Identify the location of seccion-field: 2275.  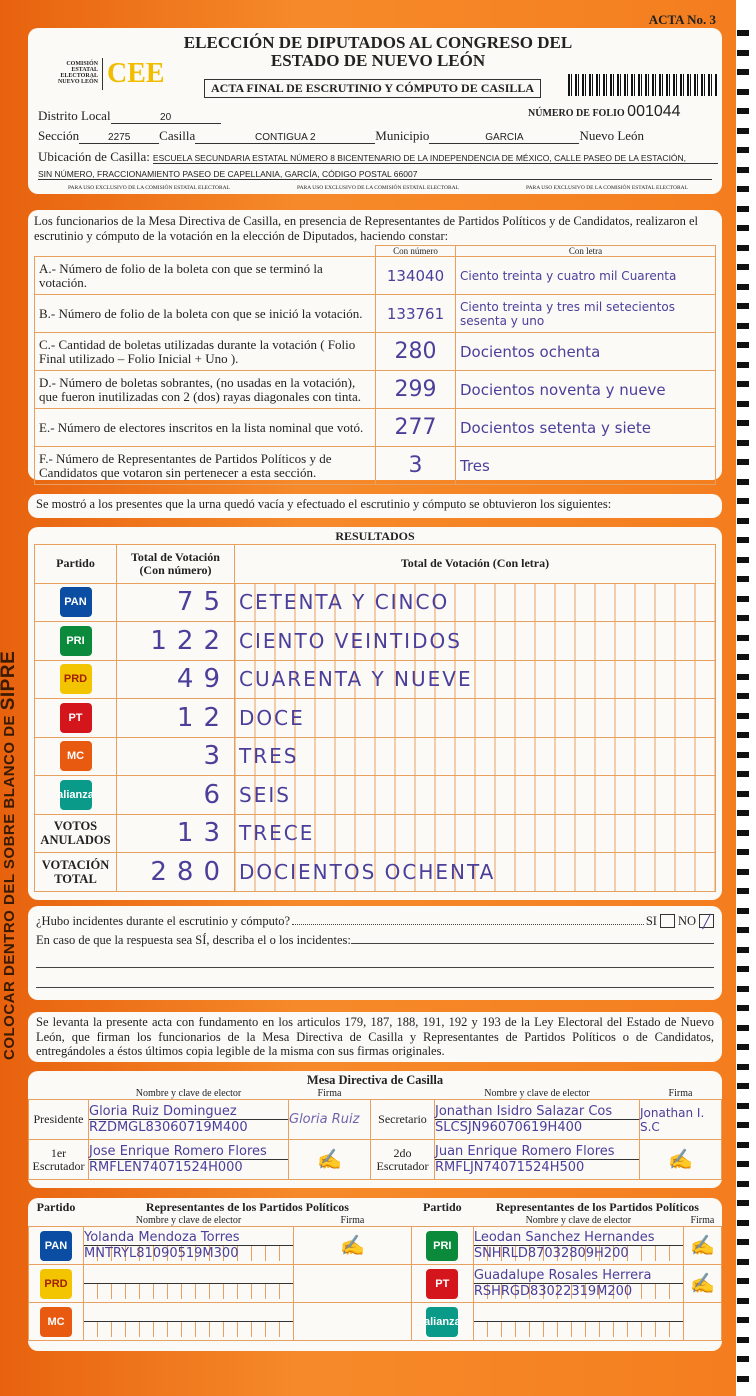
(119, 138).